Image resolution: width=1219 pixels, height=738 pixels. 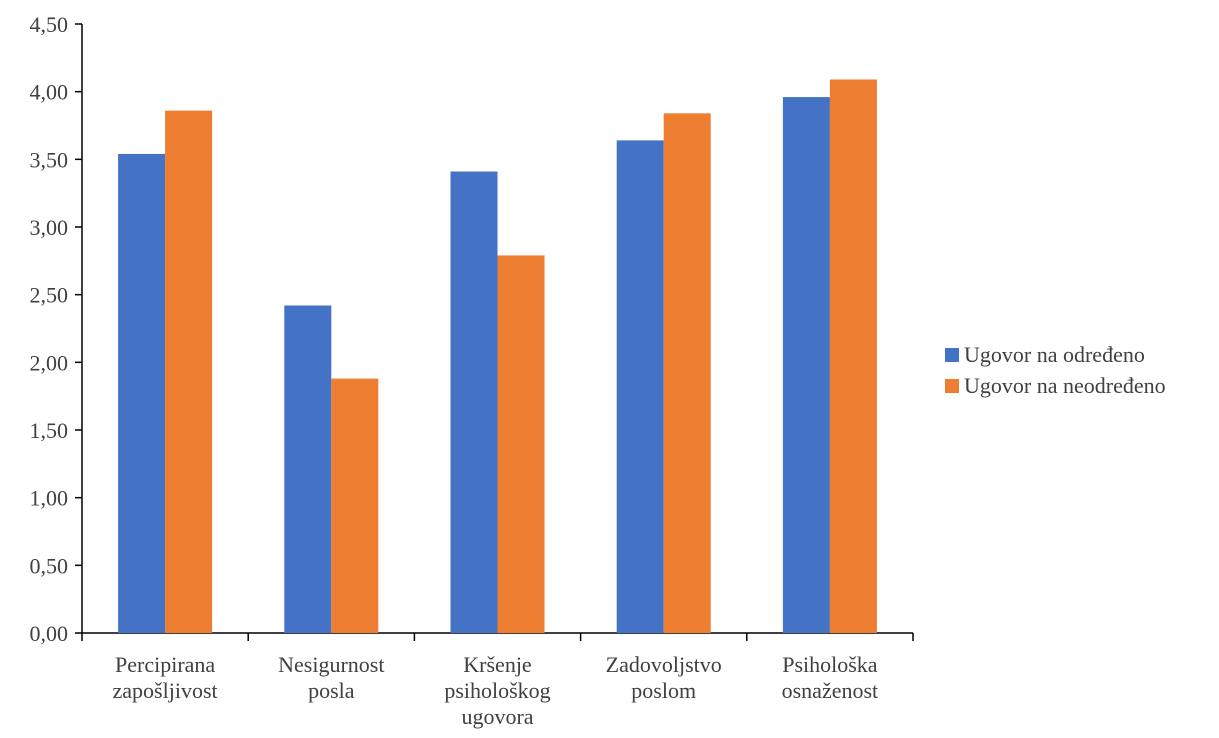 I want to click on y-tick-label: 4,50, so click(x=49, y=24).